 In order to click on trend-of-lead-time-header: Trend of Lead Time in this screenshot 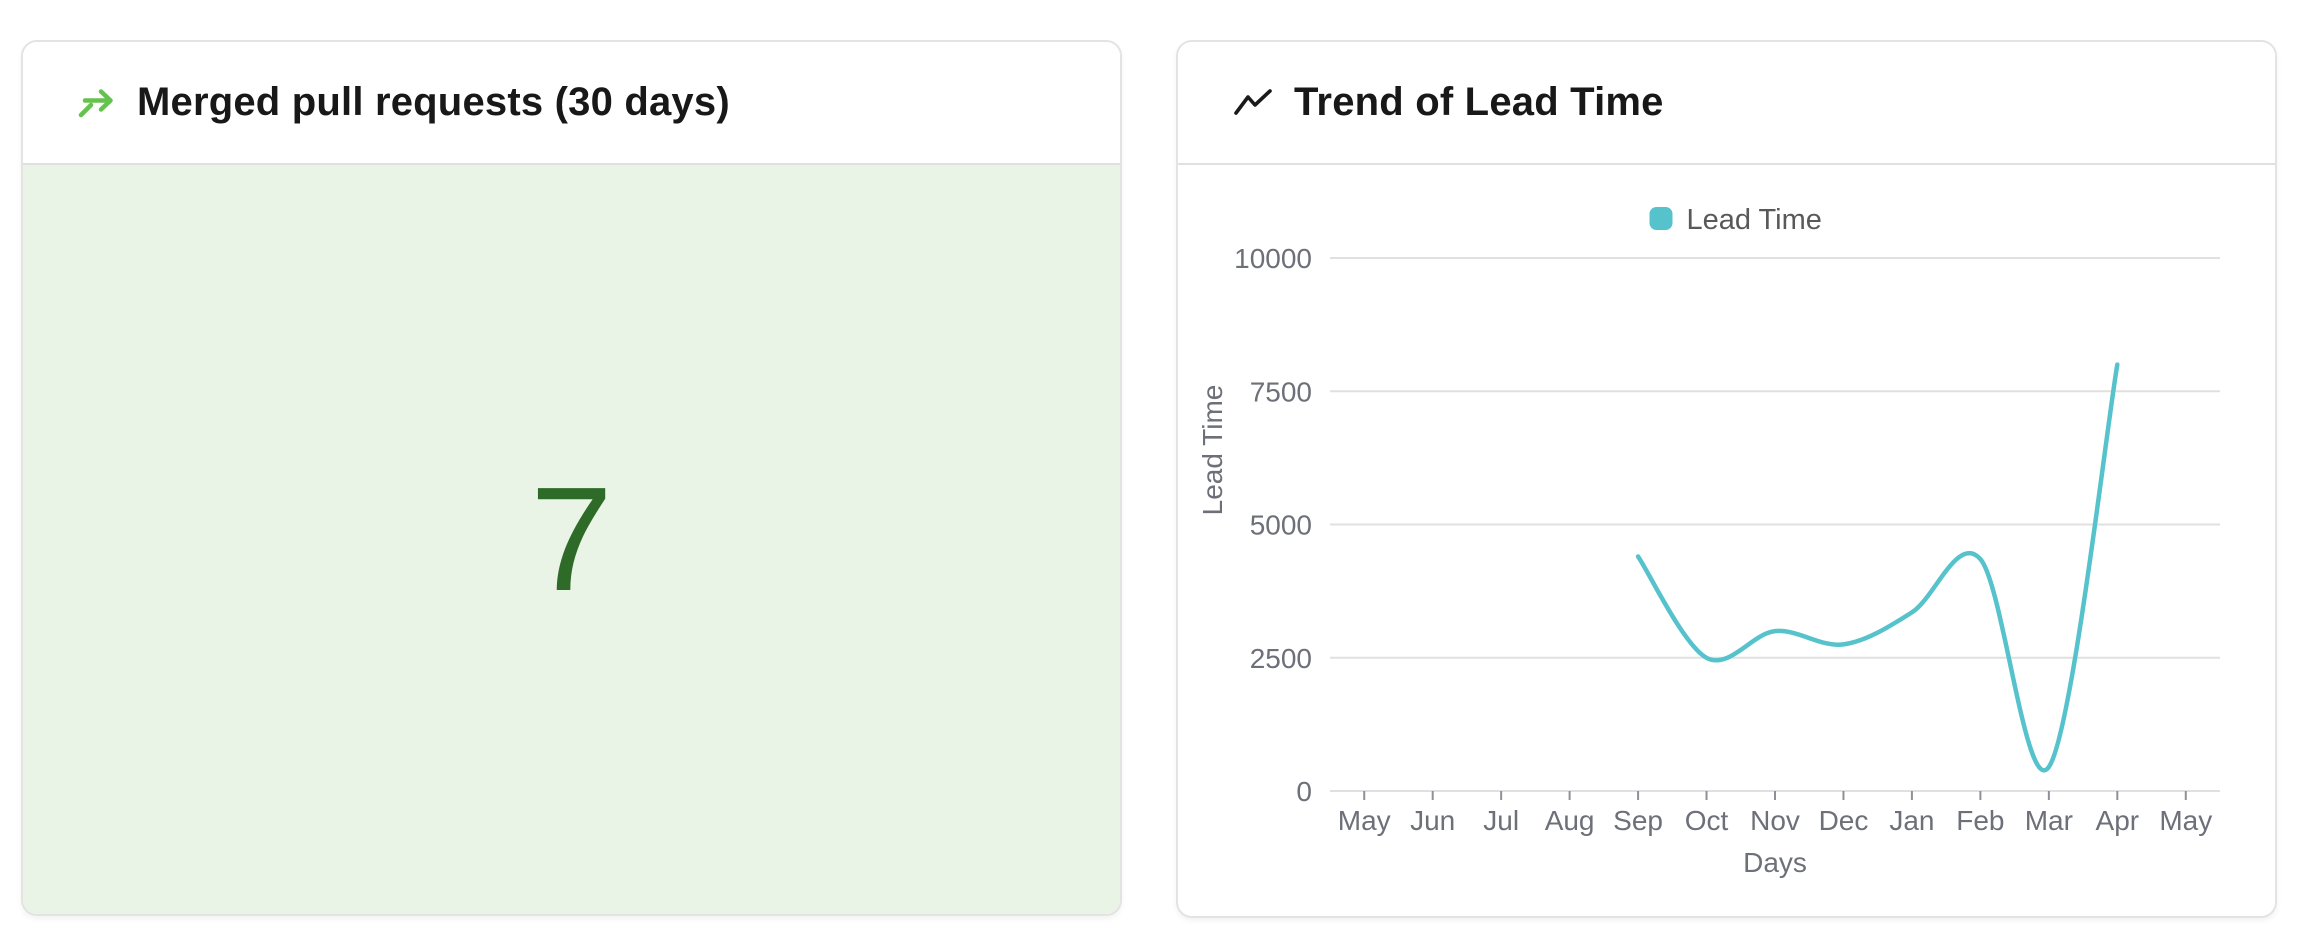, I will do `click(1726, 103)`.